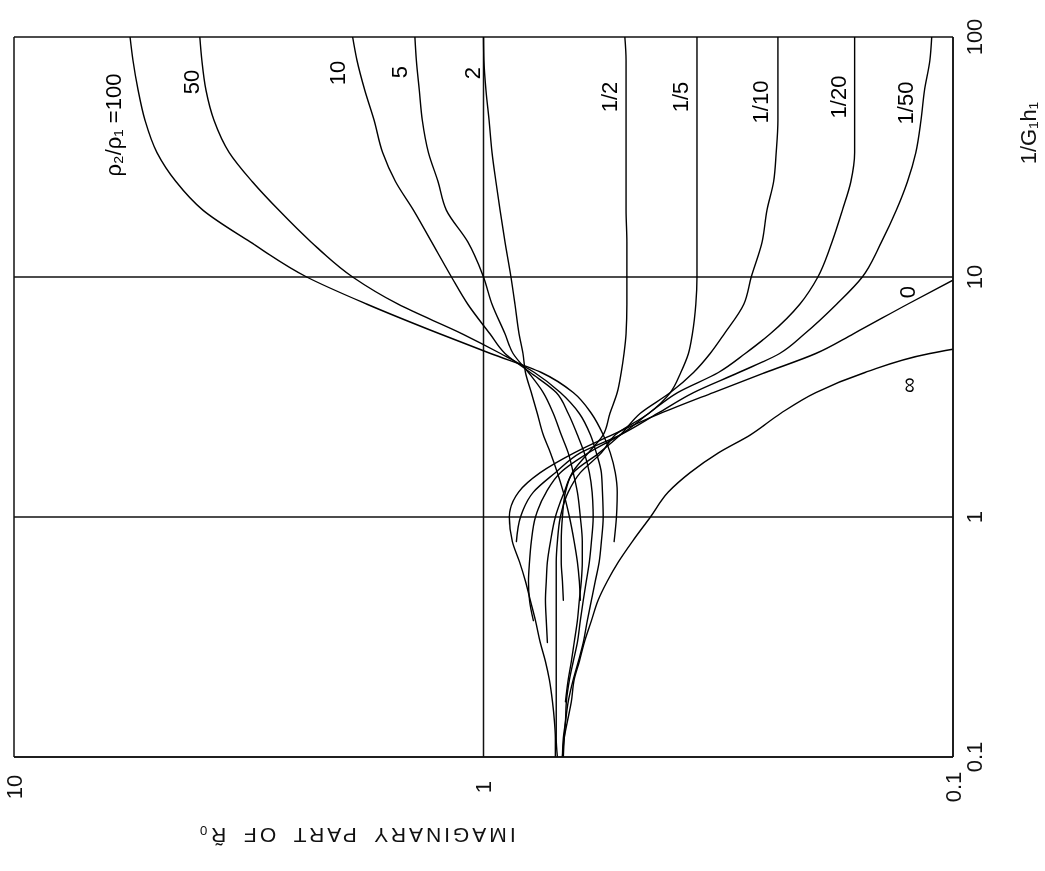 This screenshot has height=871, width=1045. I want to click on text: 1/20, so click(839, 97).